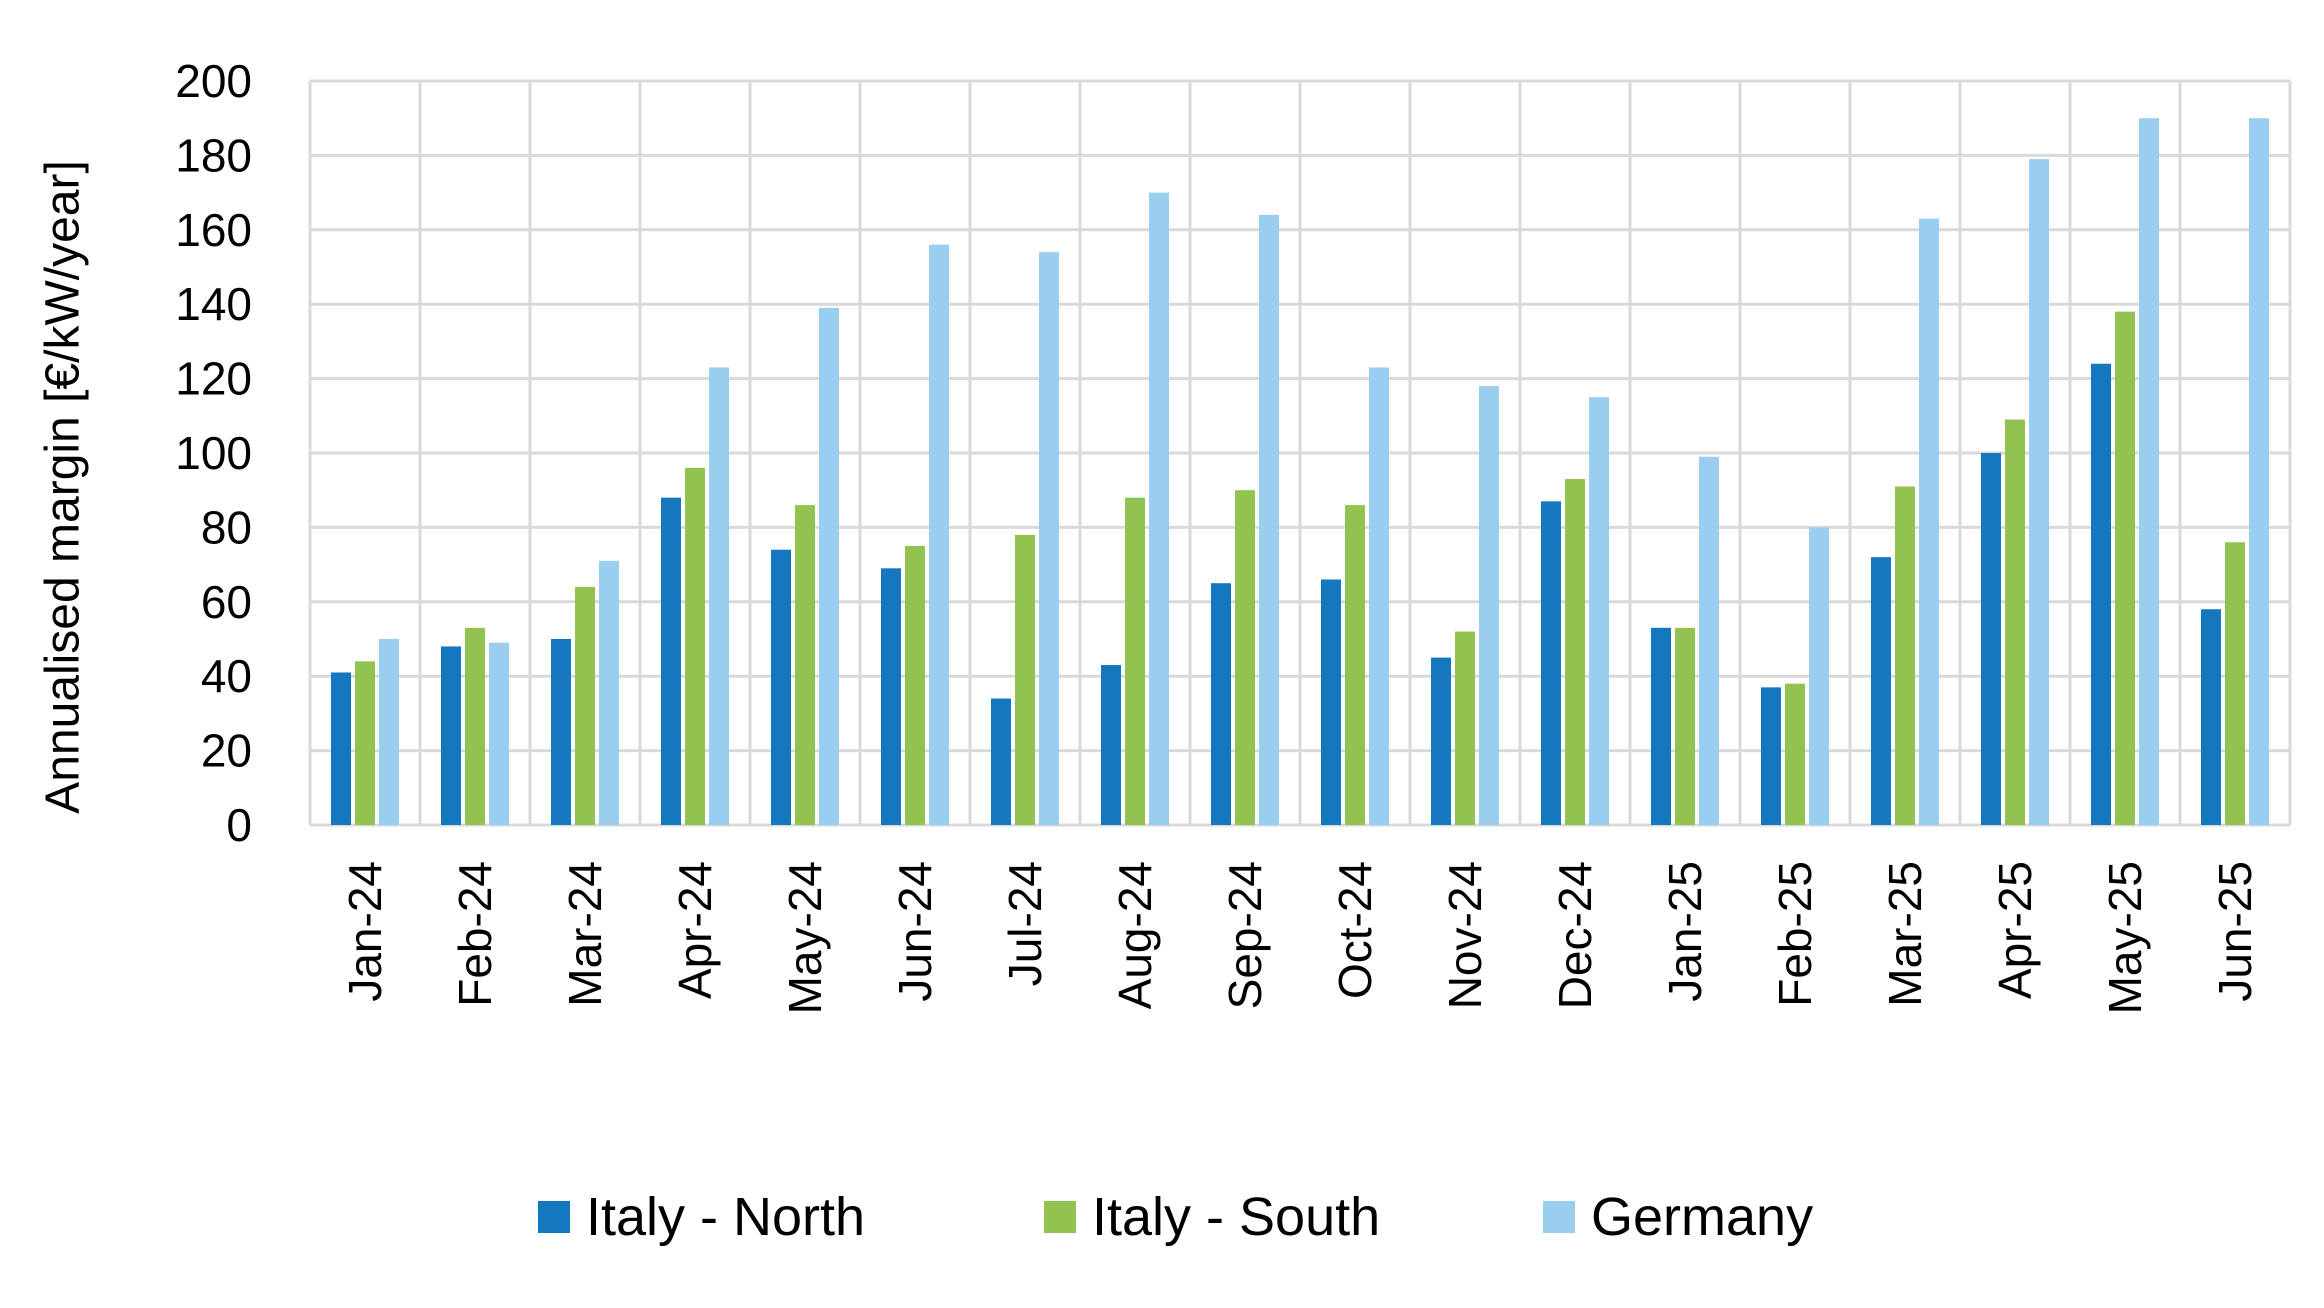  I want to click on y-tick-label: 100, so click(213, 453).